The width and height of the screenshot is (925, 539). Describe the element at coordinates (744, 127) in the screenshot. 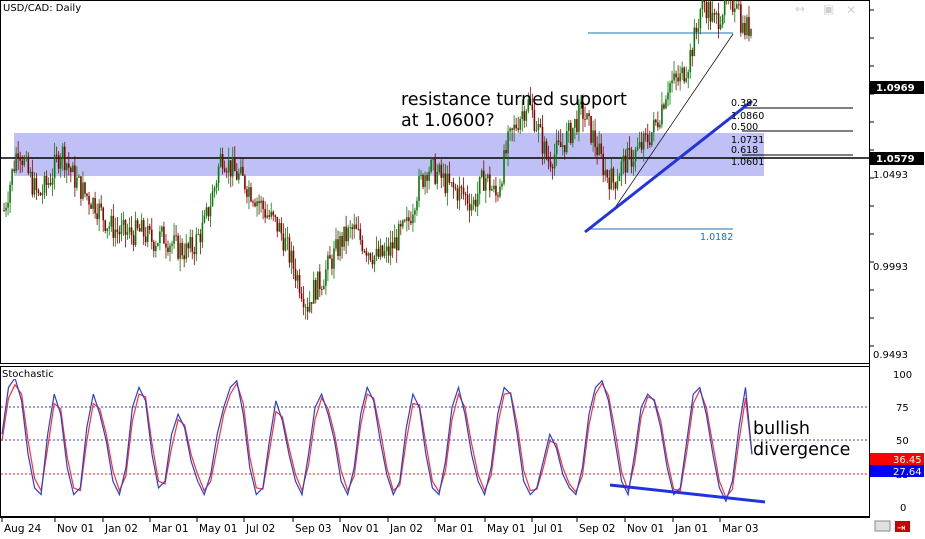

I see `fib-label-0500: 0.500` at that location.